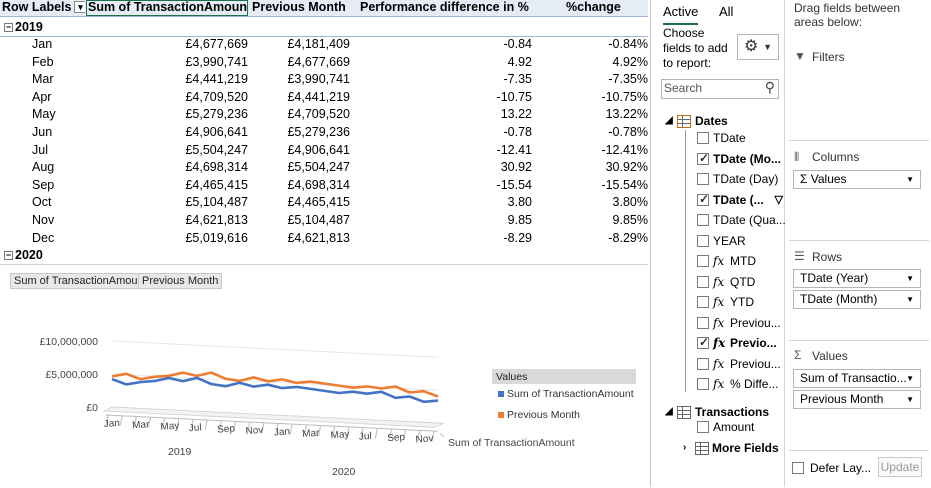  Describe the element at coordinates (318, 96) in the screenshot. I see `previous-value: £4,441,219` at that location.